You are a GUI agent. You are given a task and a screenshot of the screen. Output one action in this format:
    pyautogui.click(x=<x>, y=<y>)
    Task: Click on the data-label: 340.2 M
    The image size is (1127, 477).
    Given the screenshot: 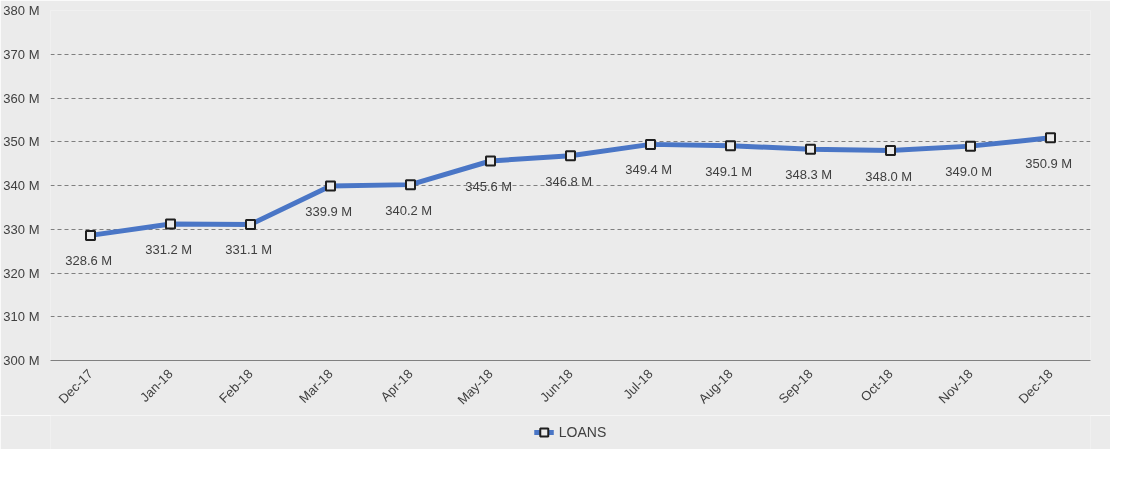 What is the action you would take?
    pyautogui.click(x=409, y=210)
    